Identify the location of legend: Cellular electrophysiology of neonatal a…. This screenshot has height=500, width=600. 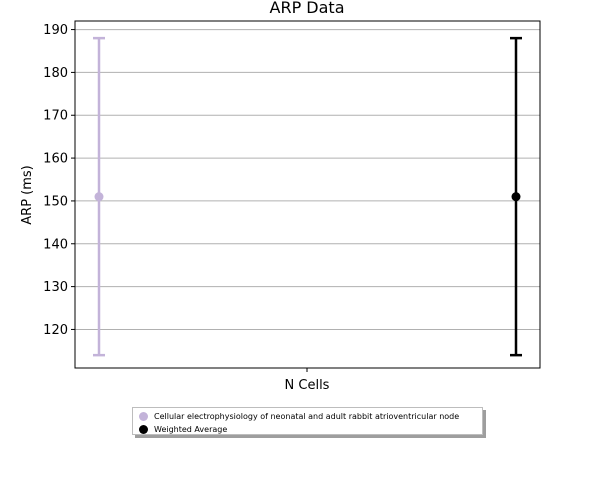
(307, 421).